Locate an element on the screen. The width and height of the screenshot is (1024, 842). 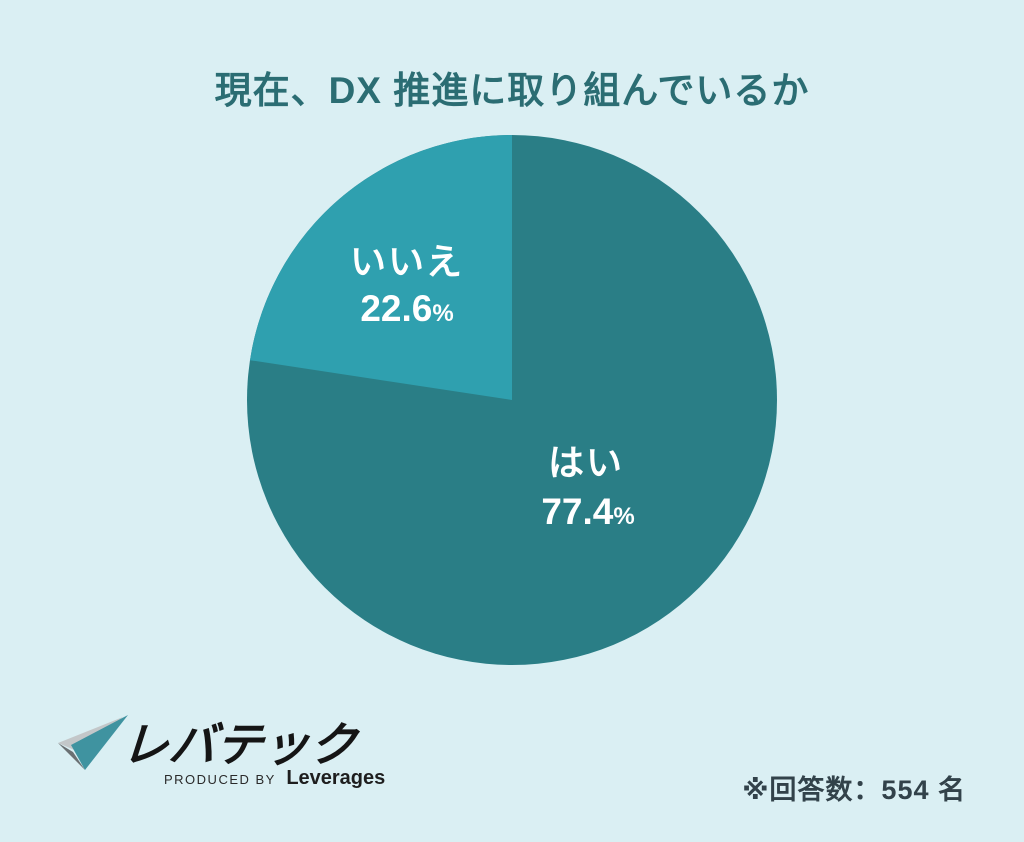
slice-value-no-number: 22.6 is located at coordinates (396, 308).